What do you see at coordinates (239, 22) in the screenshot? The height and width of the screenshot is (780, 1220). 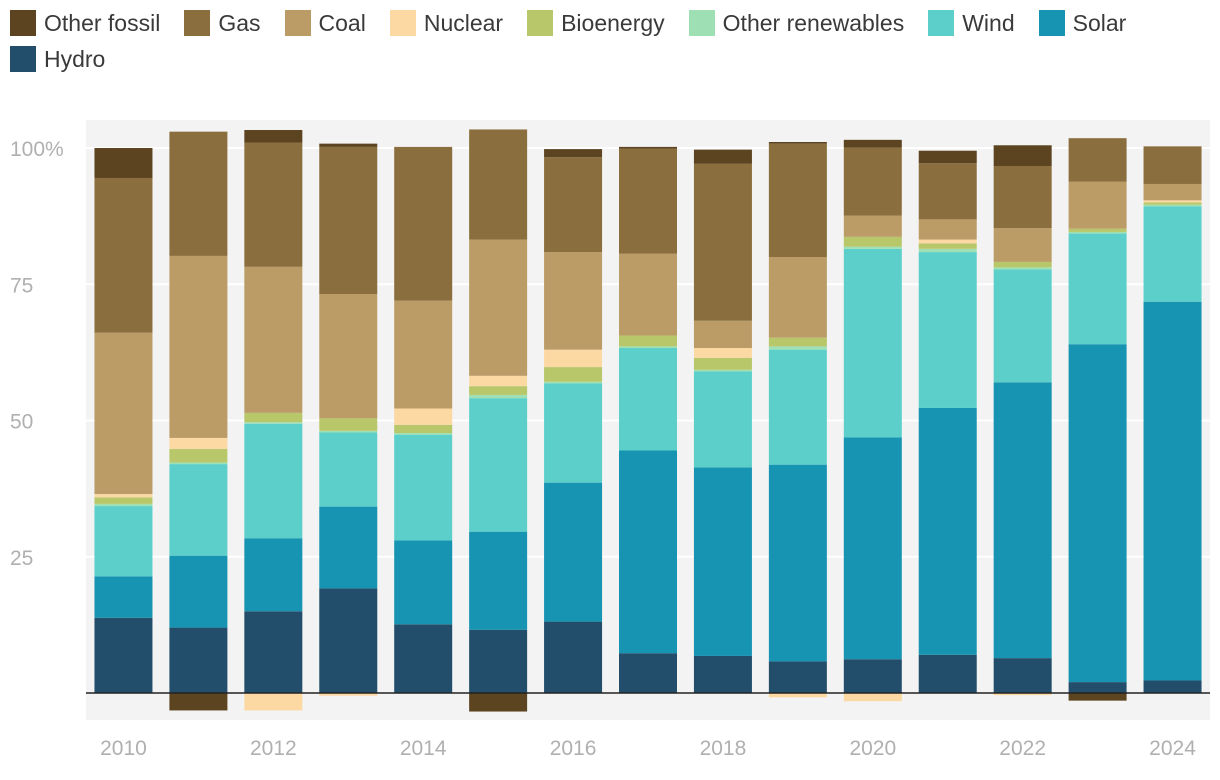 I see `legend-label-gas: Gas` at bounding box center [239, 22].